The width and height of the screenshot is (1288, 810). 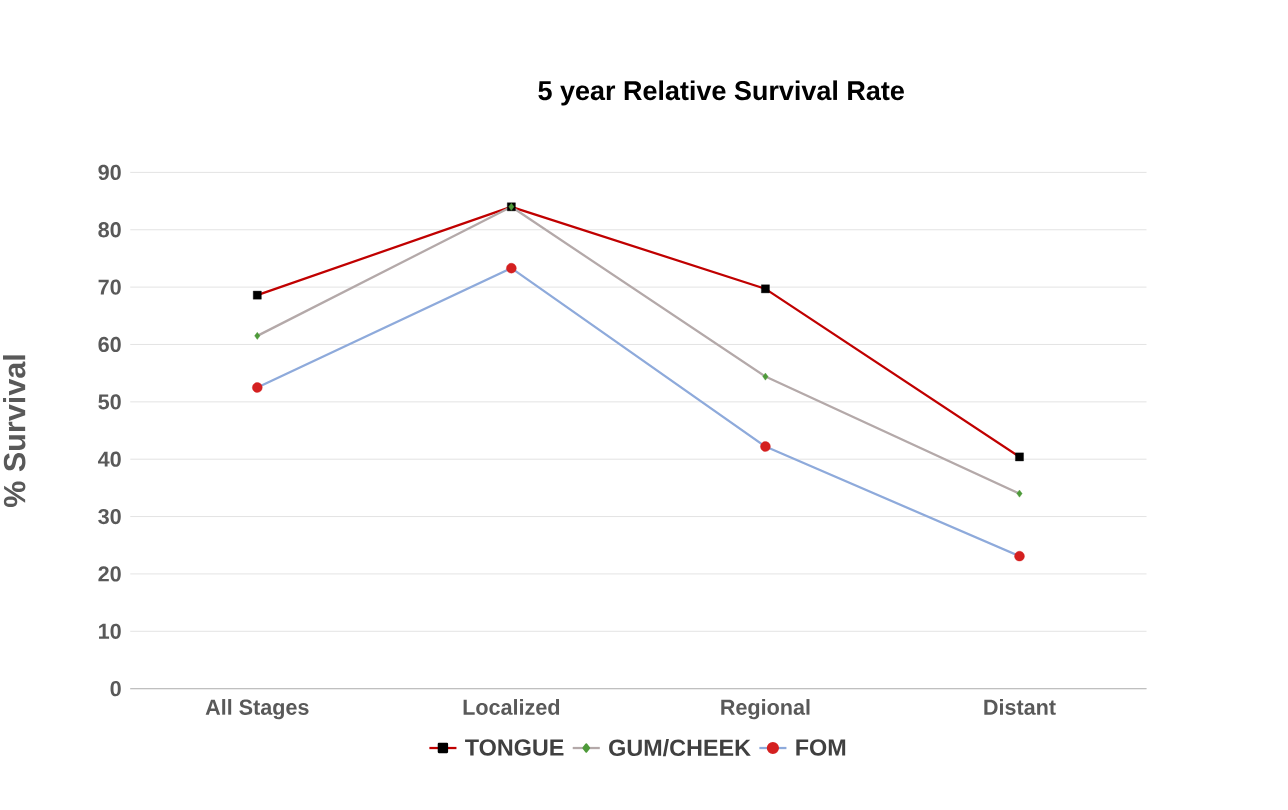 I want to click on y-tick-label: 20, so click(x=109, y=574).